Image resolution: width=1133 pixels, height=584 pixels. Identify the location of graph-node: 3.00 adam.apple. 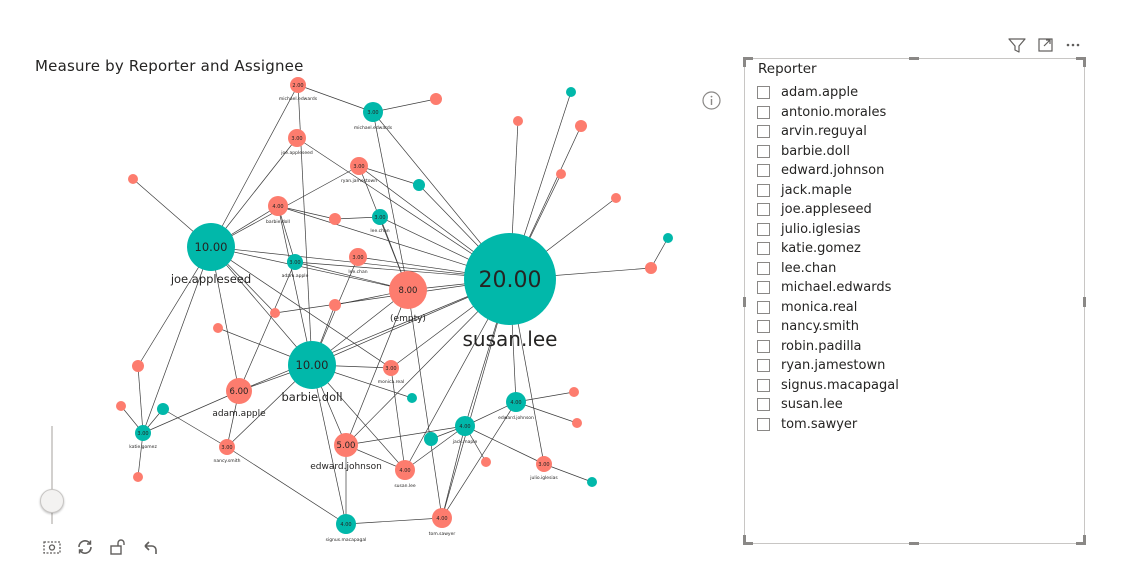
(295, 266).